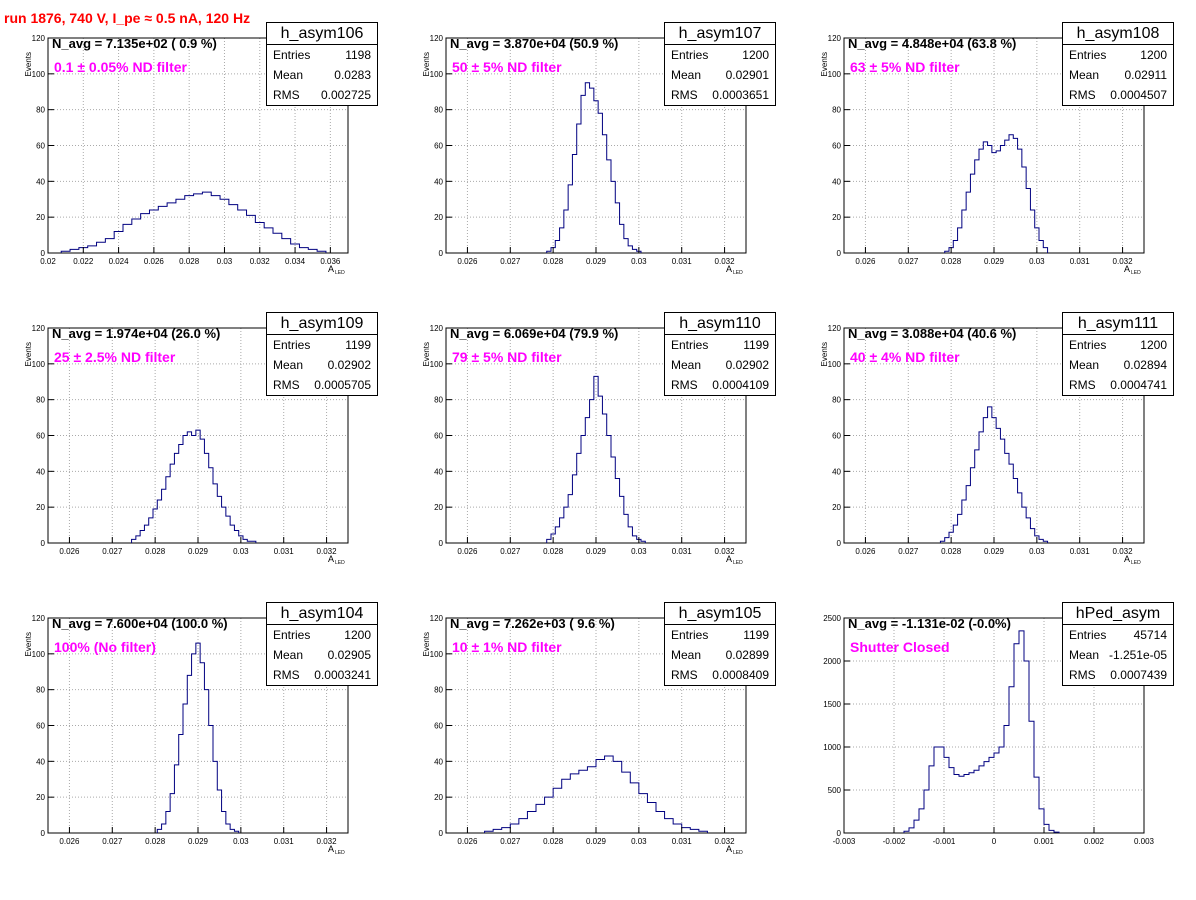 Image resolution: width=1196 pixels, height=900 pixels. I want to click on stats-value-rms: 0.0008409, so click(740, 675).